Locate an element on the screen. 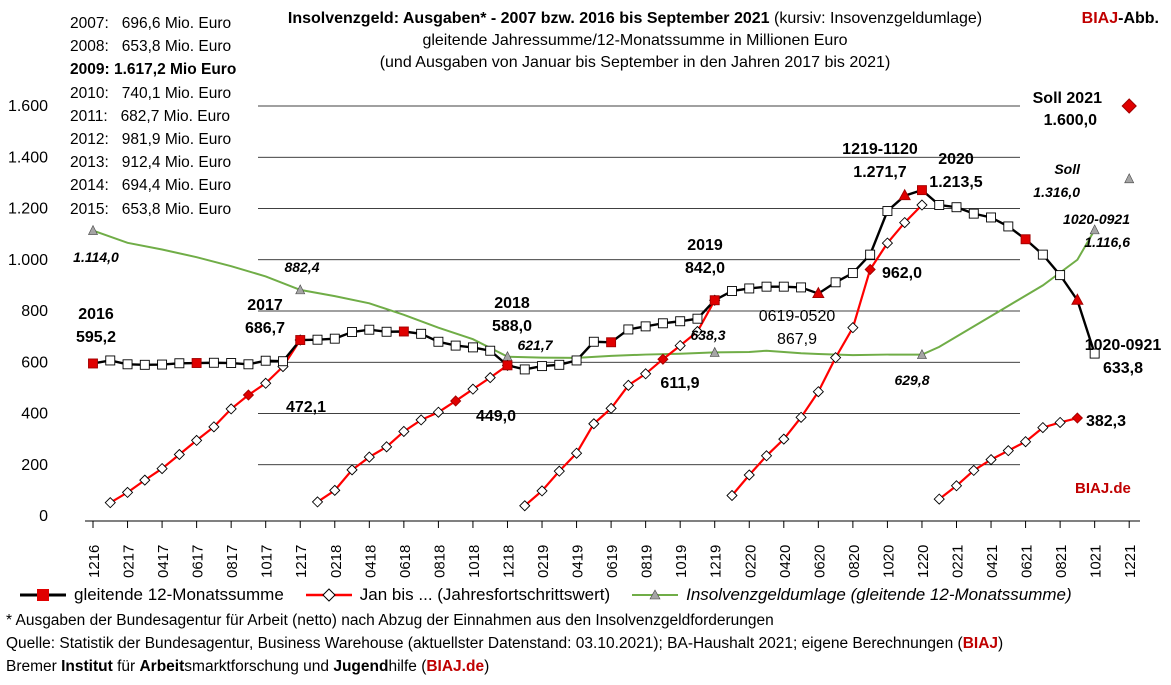 The width and height of the screenshot is (1171, 685). annotation-value: 1.316,0 is located at coordinates (1056, 192).